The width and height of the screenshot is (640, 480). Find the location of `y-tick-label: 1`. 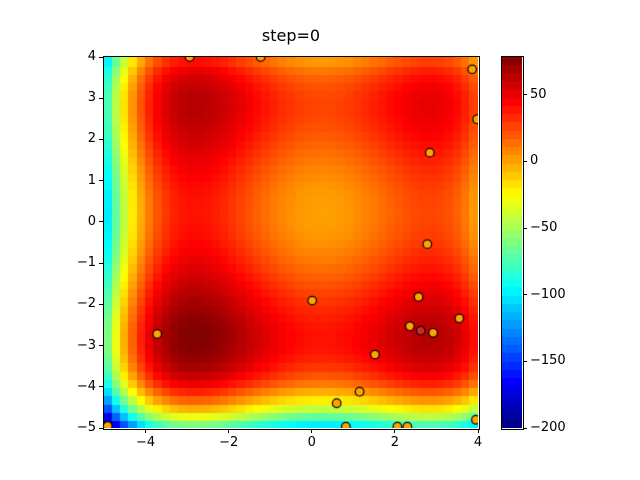

y-tick-label: 1 is located at coordinates (91, 180).